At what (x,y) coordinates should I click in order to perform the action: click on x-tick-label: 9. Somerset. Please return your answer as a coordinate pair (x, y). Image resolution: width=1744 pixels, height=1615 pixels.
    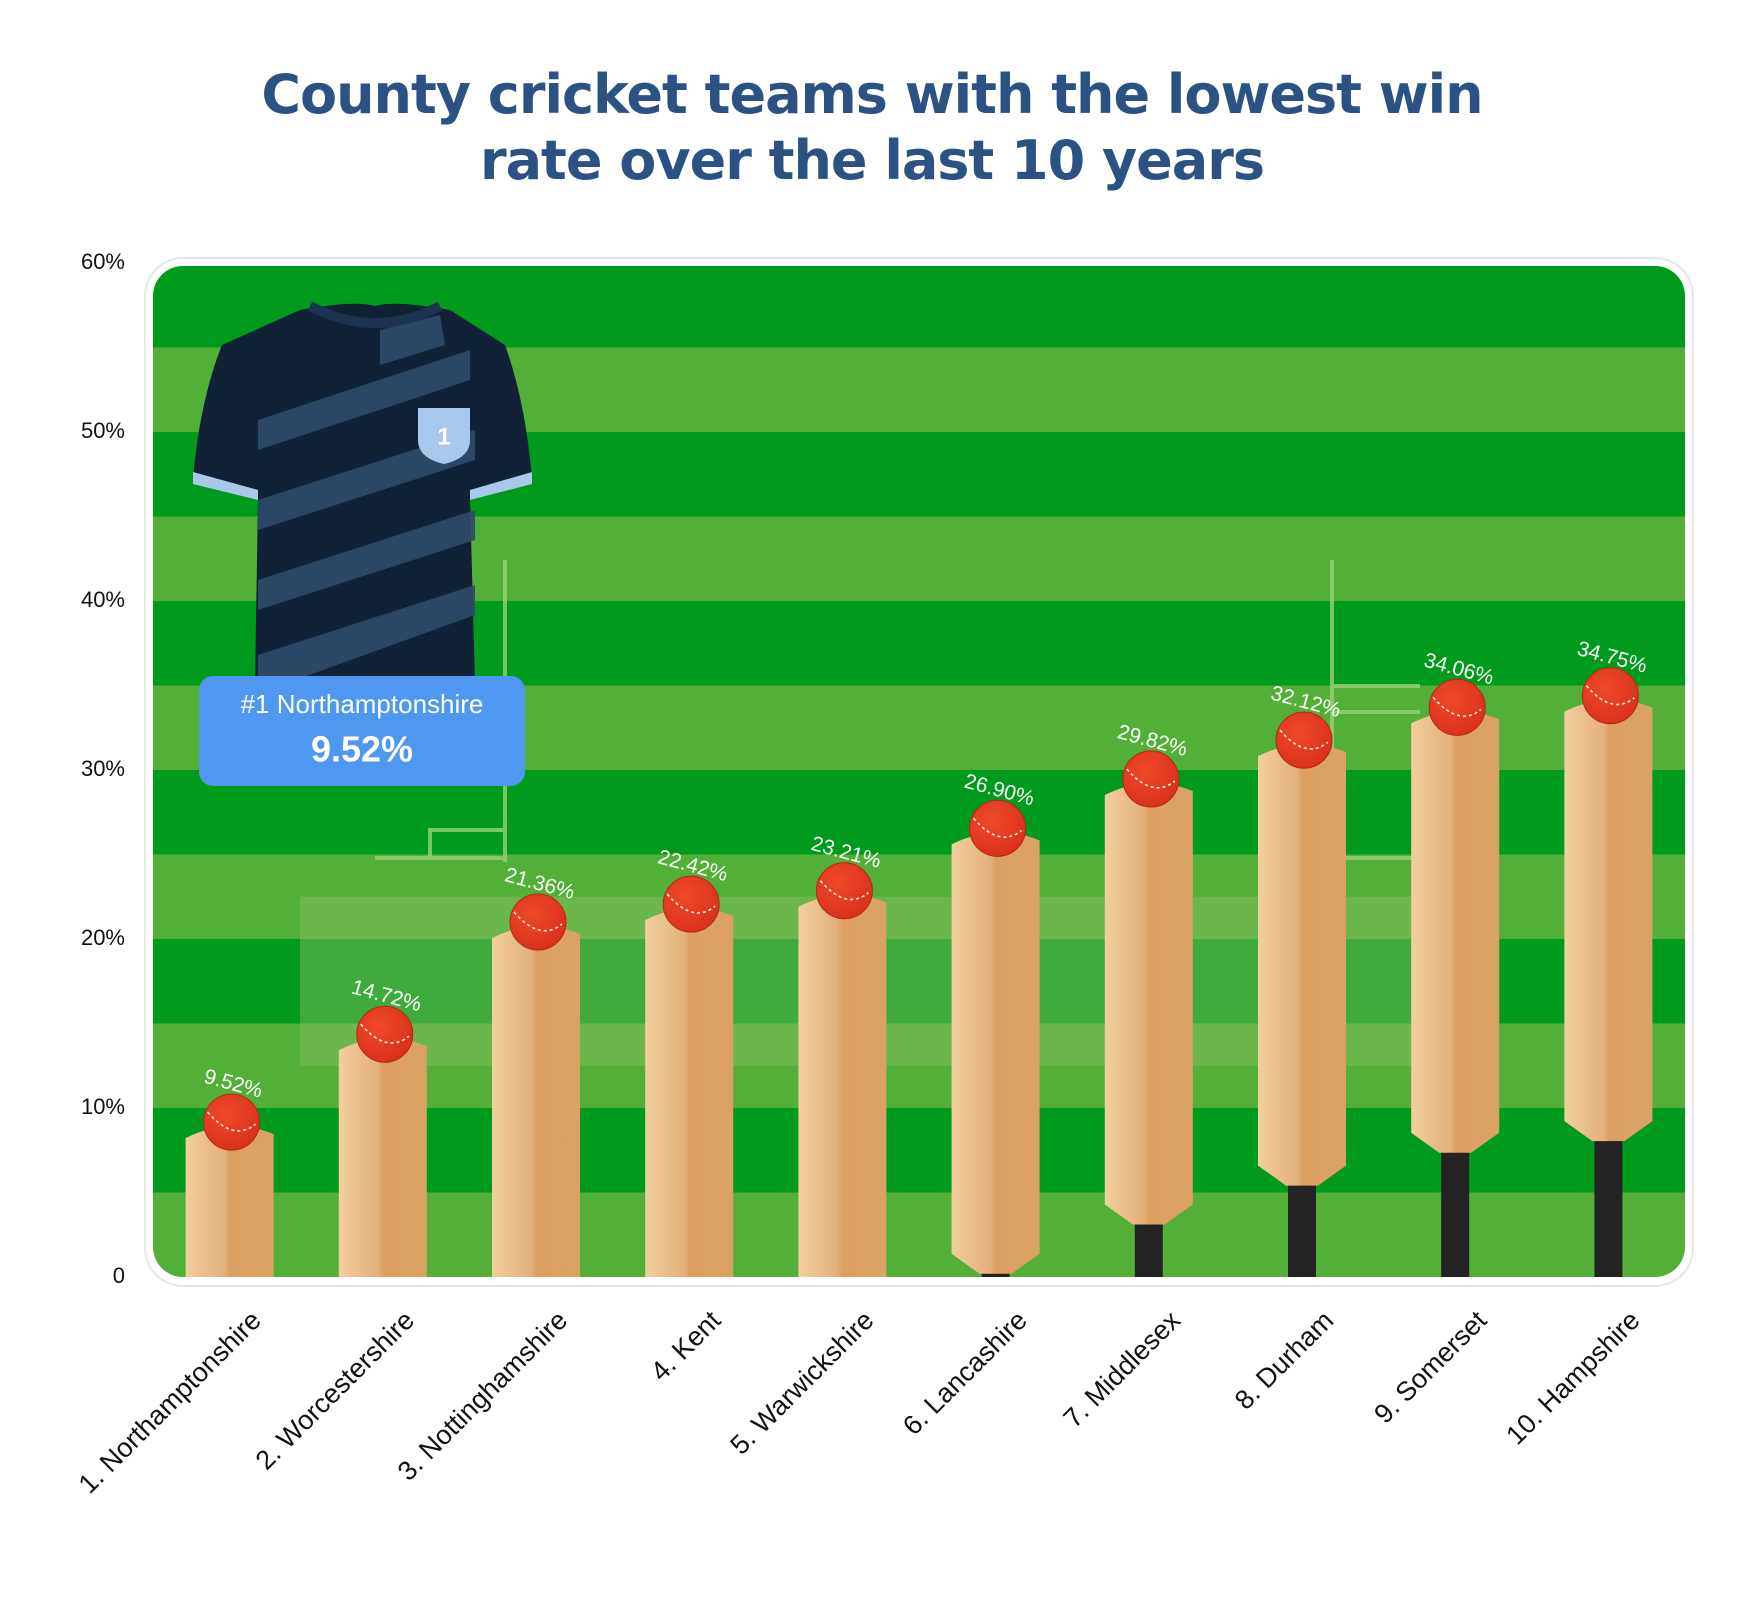
    Looking at the image, I should click on (1430, 1367).